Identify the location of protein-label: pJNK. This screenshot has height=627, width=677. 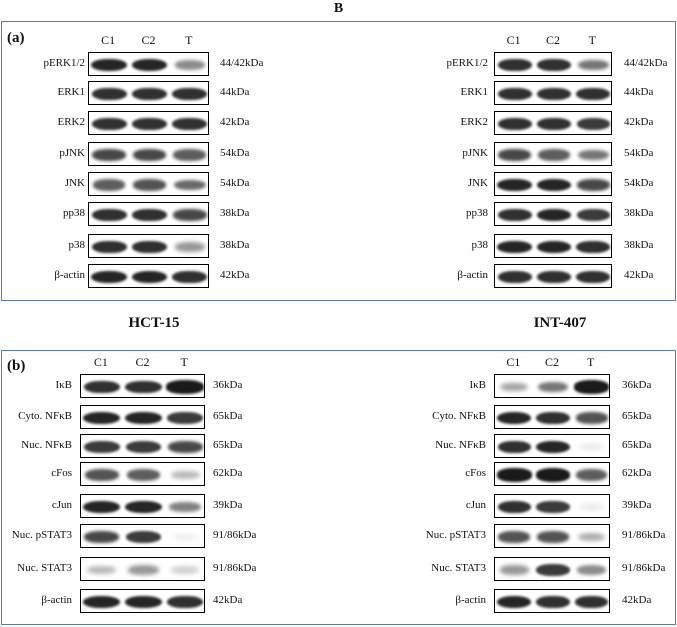
(475, 153).